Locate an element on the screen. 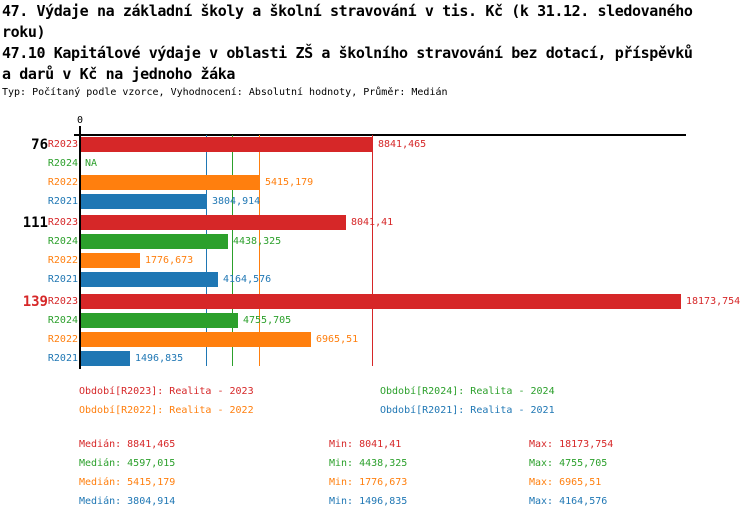 This screenshot has width=750, height=520. bar-value-label-R2024: NA is located at coordinates (91, 163).